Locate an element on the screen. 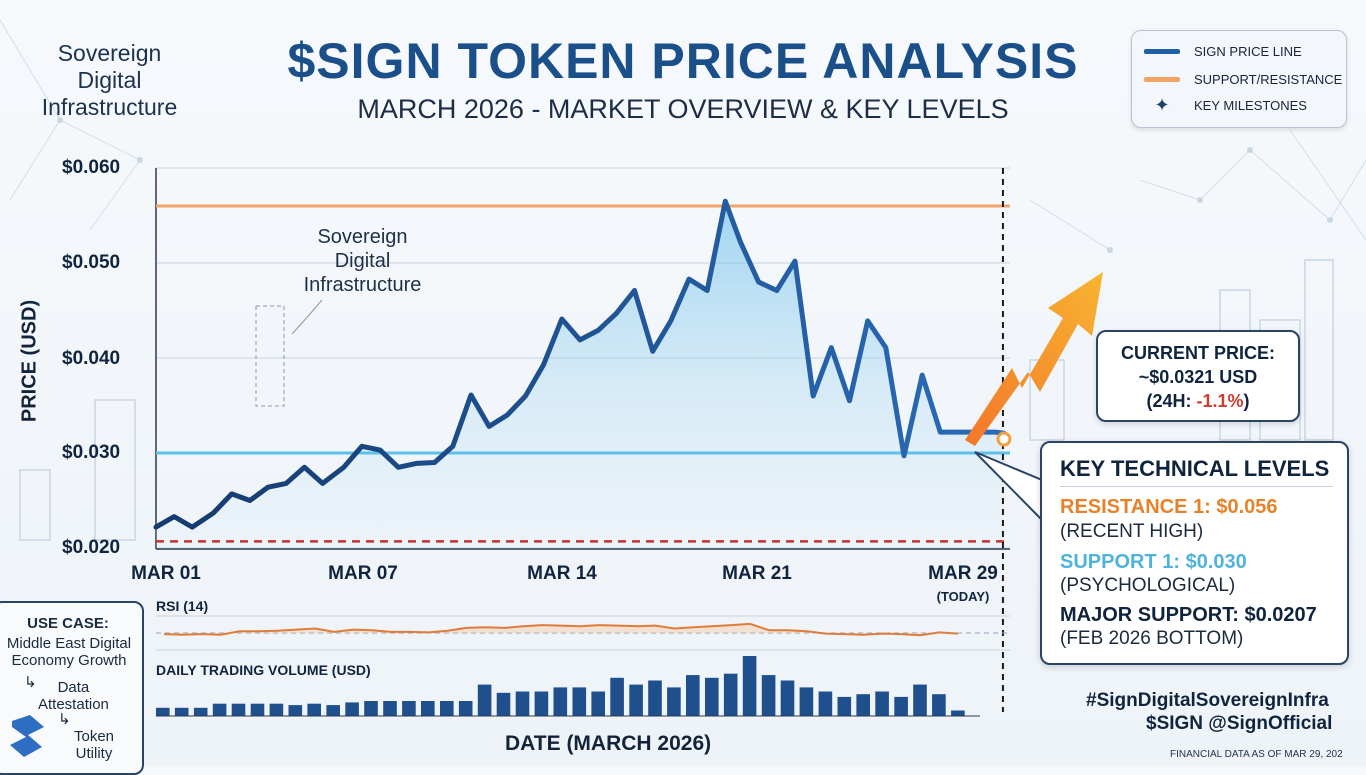  annotation-line-3: Infrastructure is located at coordinates (362, 285).